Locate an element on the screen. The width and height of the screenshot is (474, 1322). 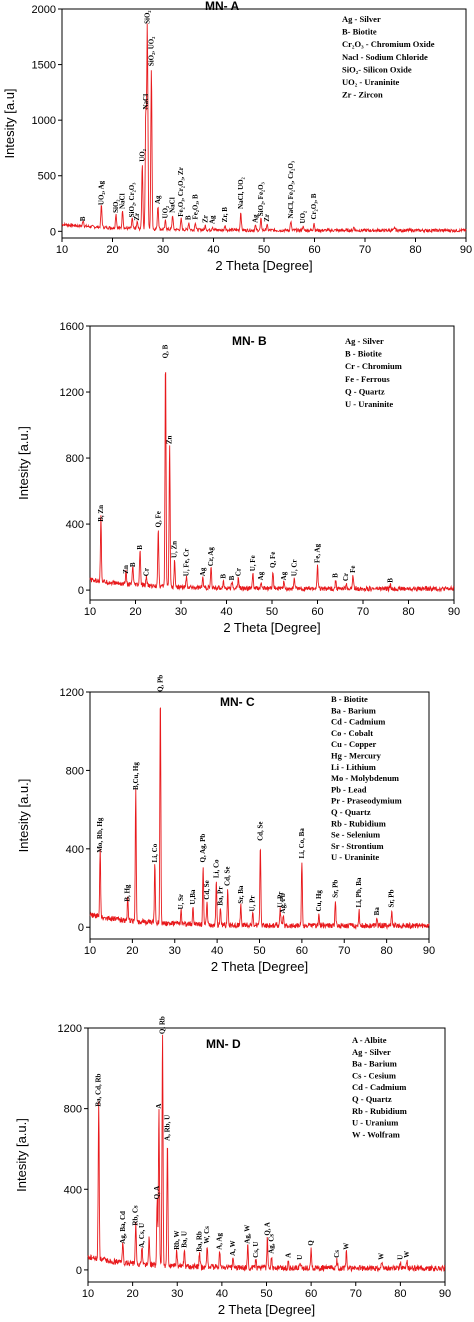
legend-entry: SiO₂- Silicon Oxide is located at coordinates (377, 69).